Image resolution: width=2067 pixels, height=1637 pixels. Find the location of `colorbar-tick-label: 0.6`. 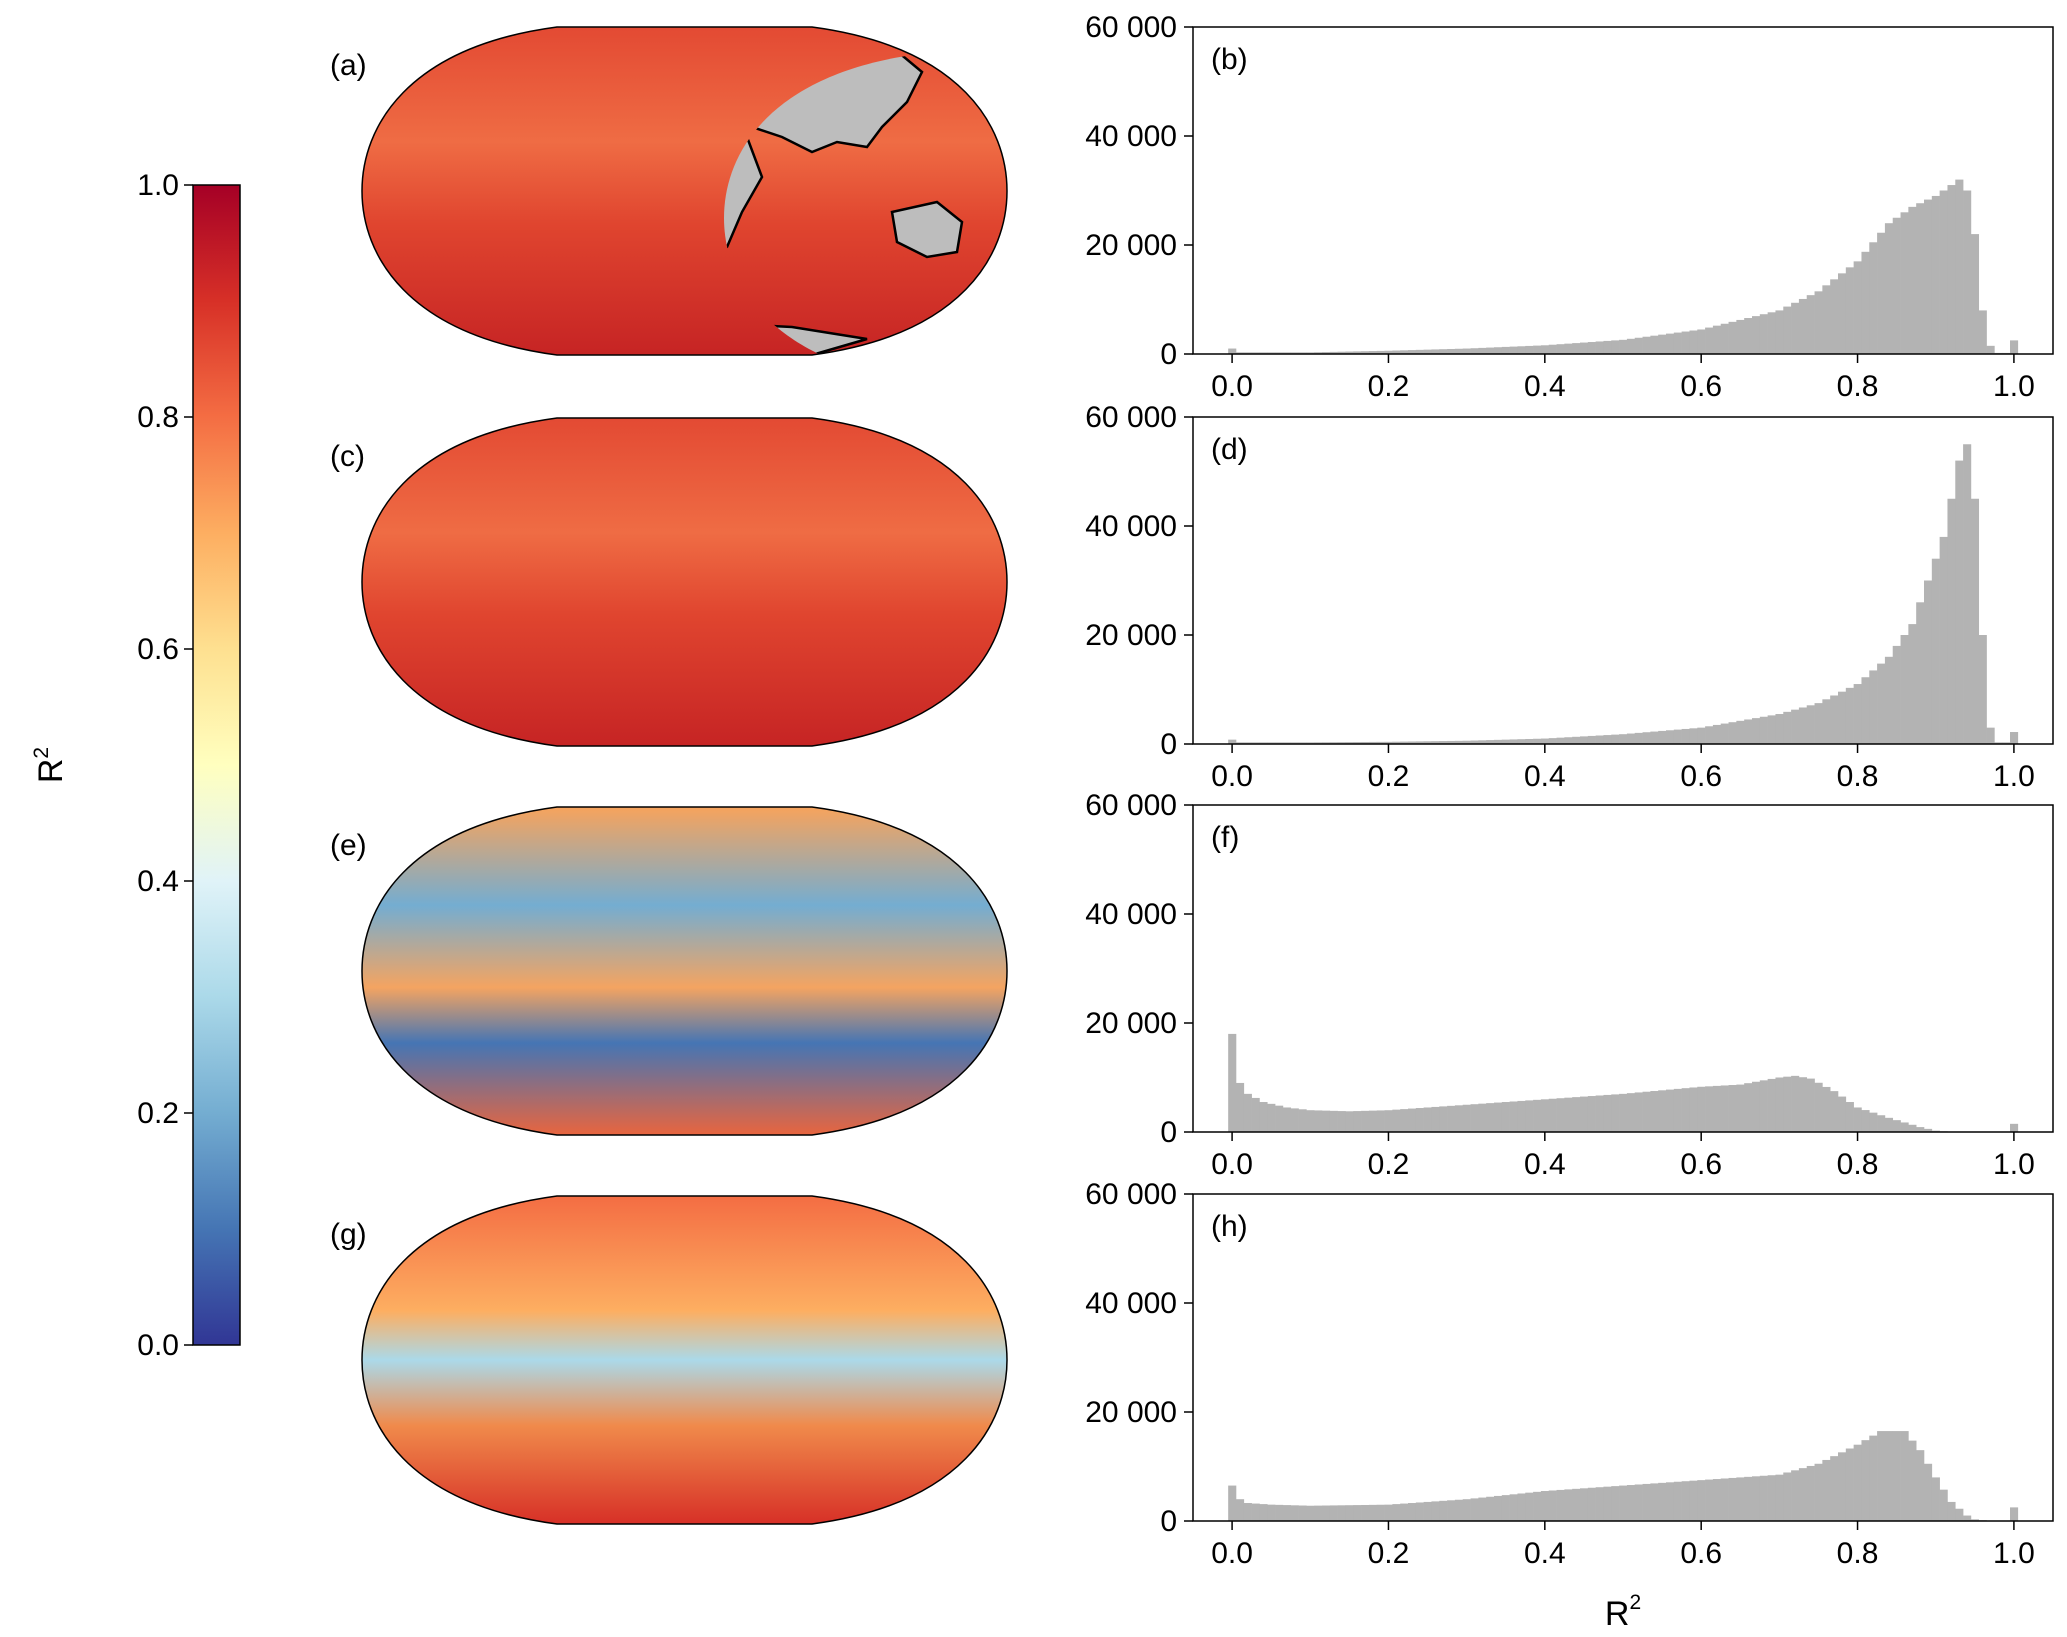

colorbar-tick-label: 0.6 is located at coordinates (158, 649).